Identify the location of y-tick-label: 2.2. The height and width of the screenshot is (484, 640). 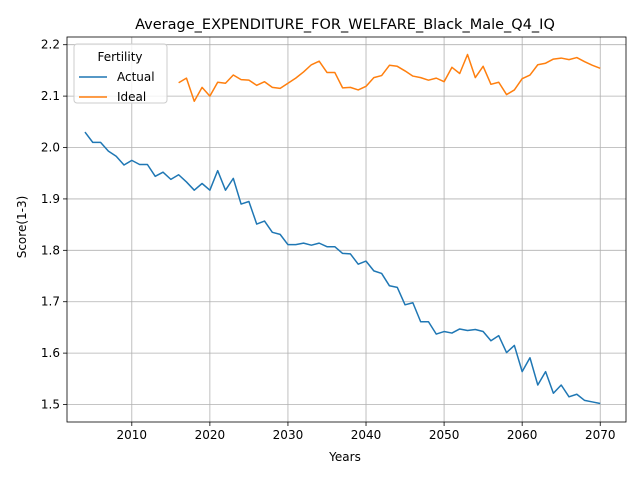
(50, 45).